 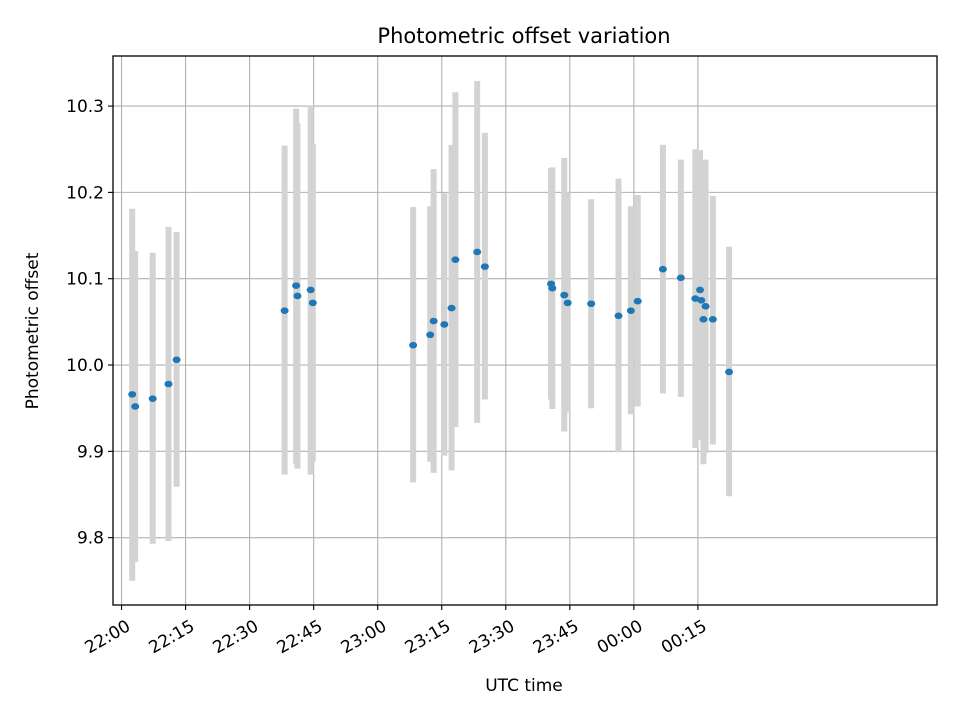 I want to click on y-axis-title: Photometric offset, so click(x=33, y=330).